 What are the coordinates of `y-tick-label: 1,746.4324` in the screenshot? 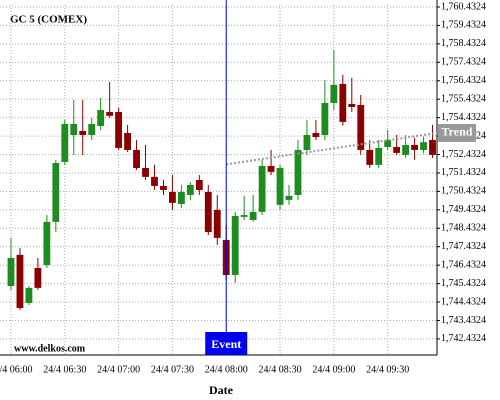 It's located at (463, 264).